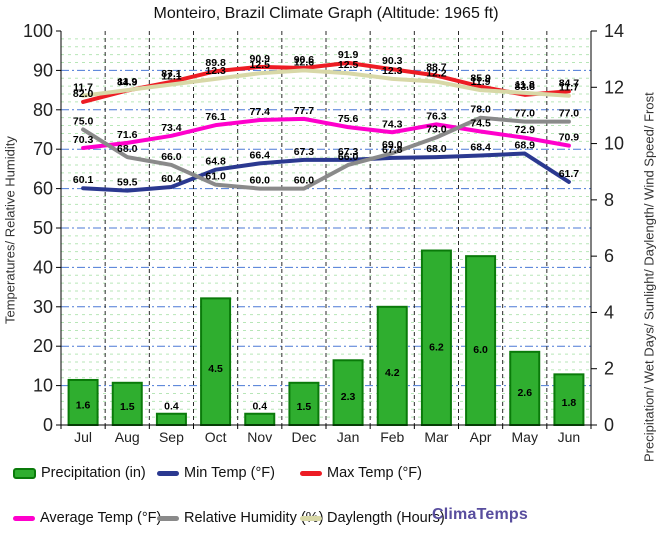 This screenshot has width=661, height=543. I want to click on point-label-max-temp-f: 89.8, so click(215, 63).